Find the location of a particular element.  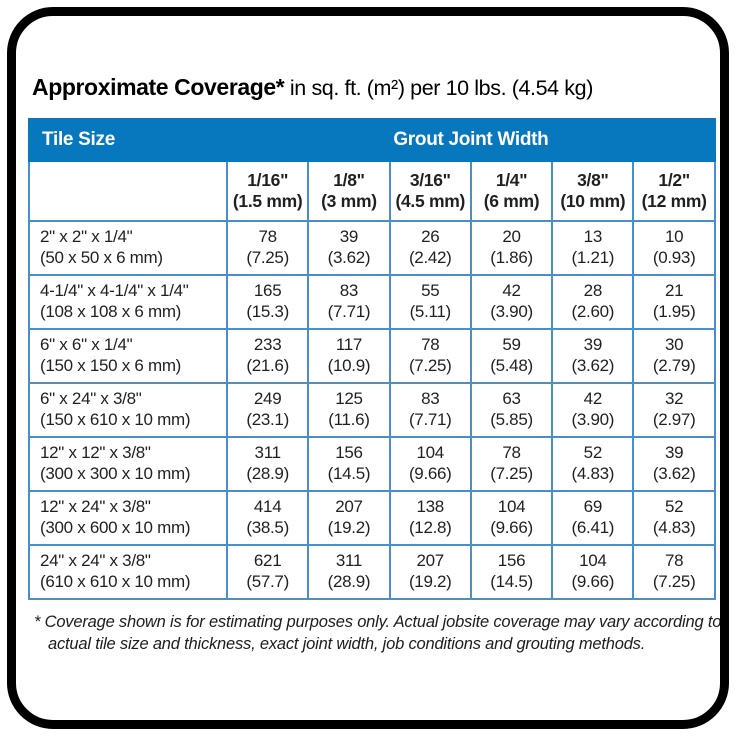

coverage-value-cell: 26 (2.42) is located at coordinates (430, 248).